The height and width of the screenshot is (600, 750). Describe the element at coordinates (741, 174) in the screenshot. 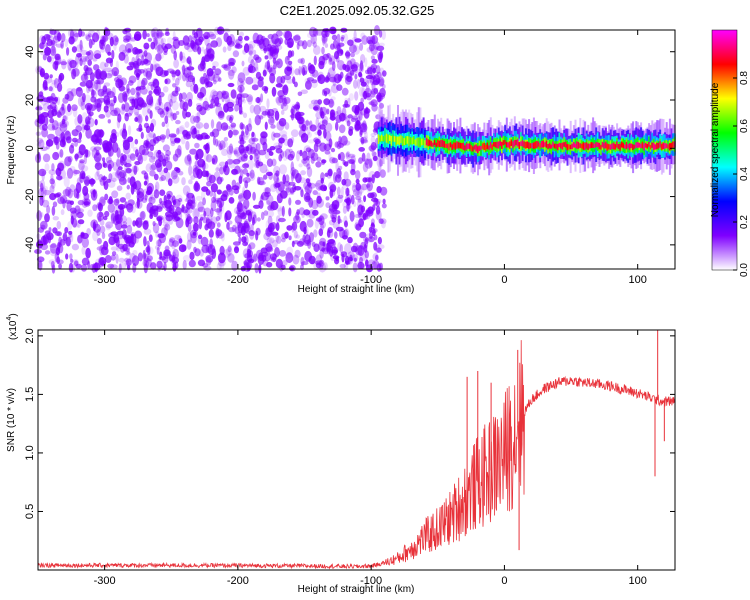

I see `colorbar-ticks: 0.00.20.40.60.8` at that location.